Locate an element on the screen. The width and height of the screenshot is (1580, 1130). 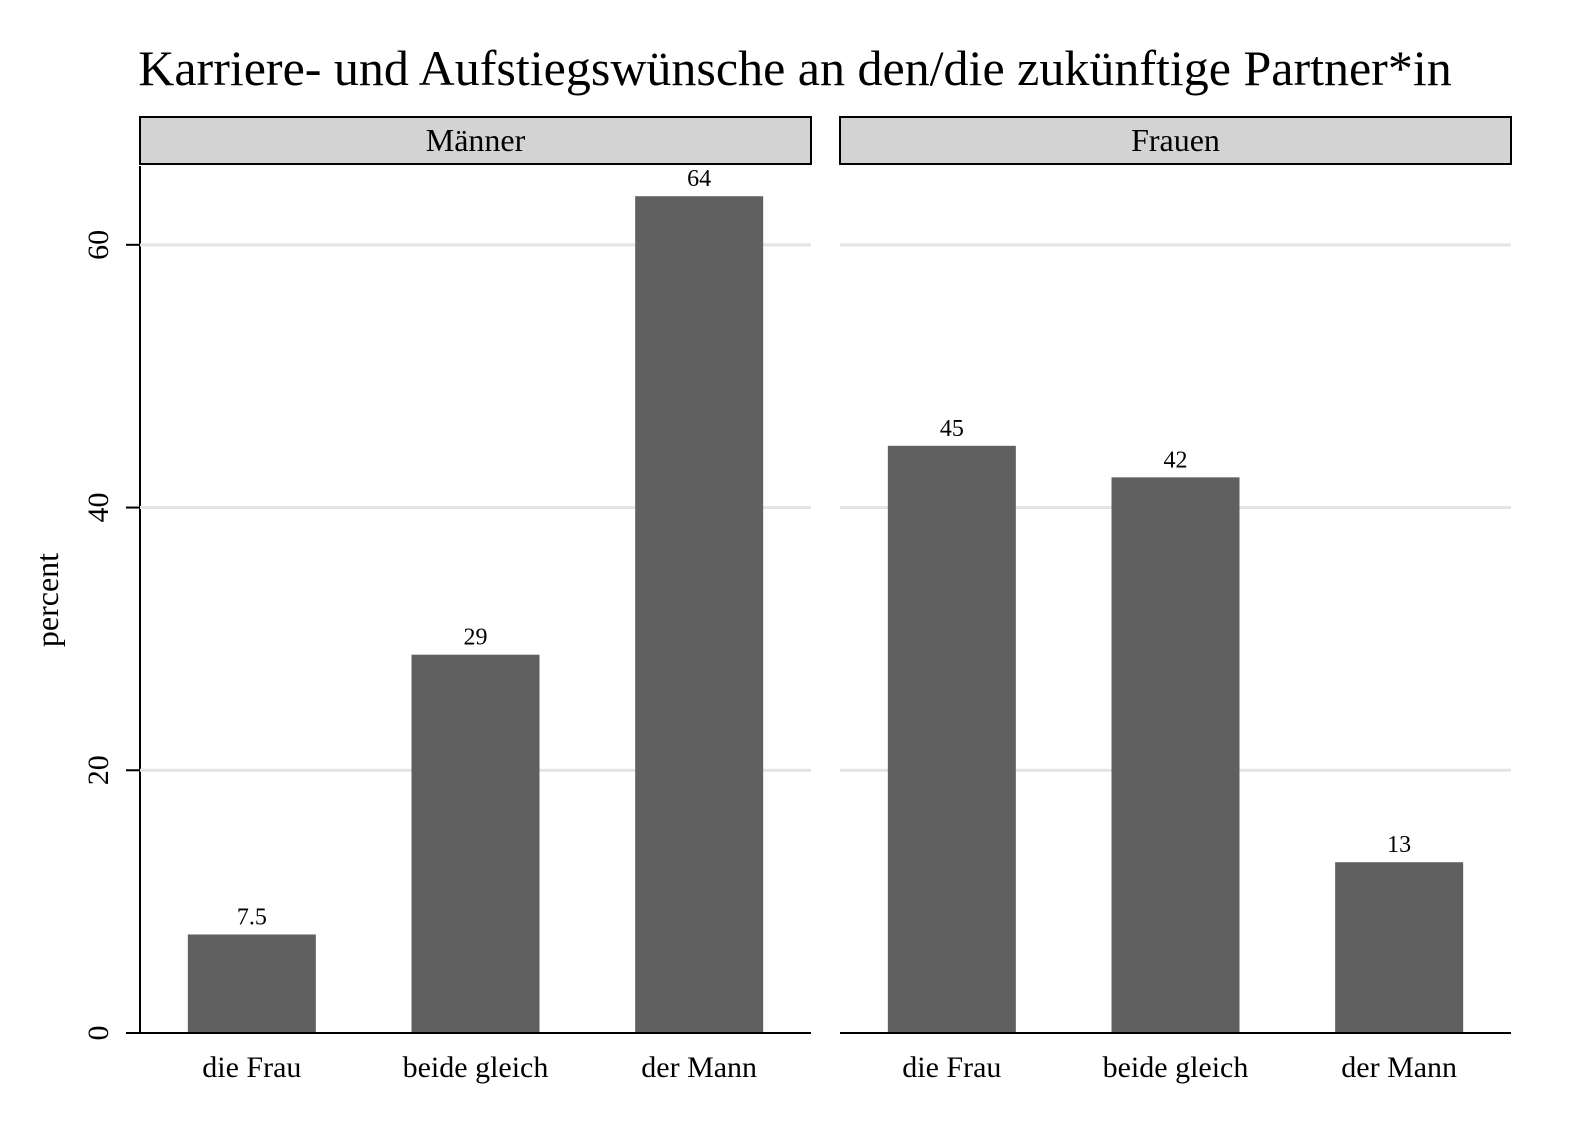
y-tick-label: 40 is located at coordinates (98, 508).